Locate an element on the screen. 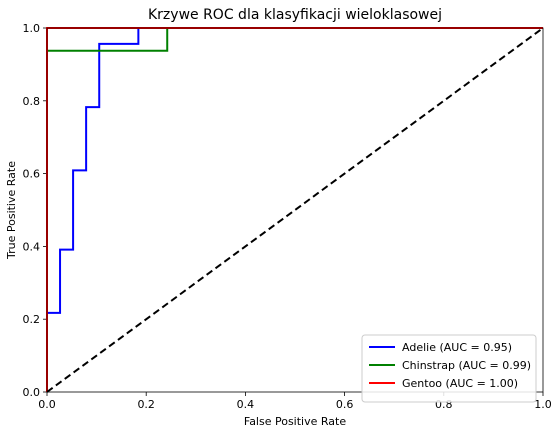 The image size is (553, 431). x-tick-label: 0.2 is located at coordinates (146, 404).